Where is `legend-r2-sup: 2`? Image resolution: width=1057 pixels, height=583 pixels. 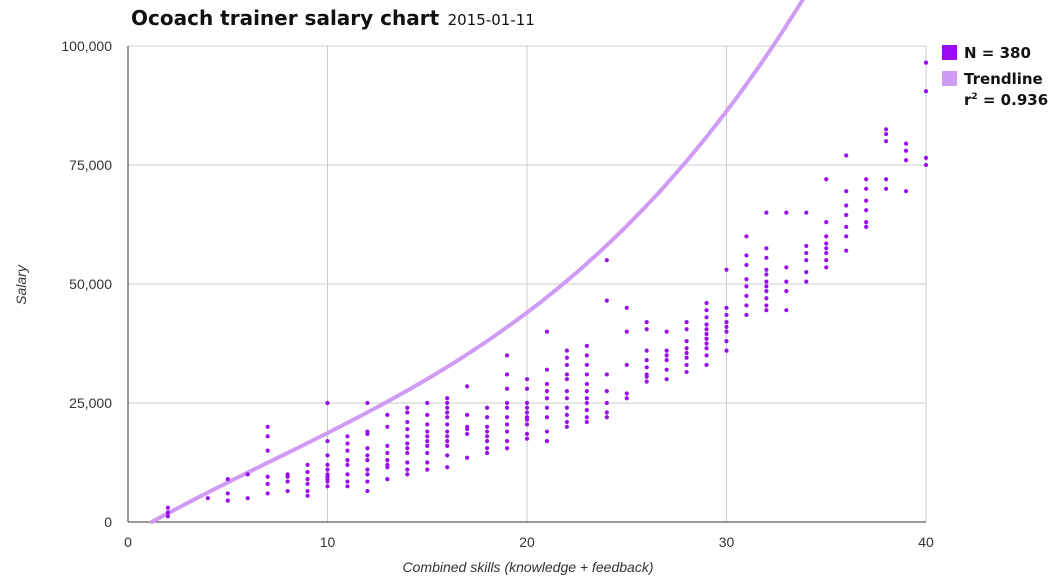
legend-r2-sup: 2 is located at coordinates (974, 97).